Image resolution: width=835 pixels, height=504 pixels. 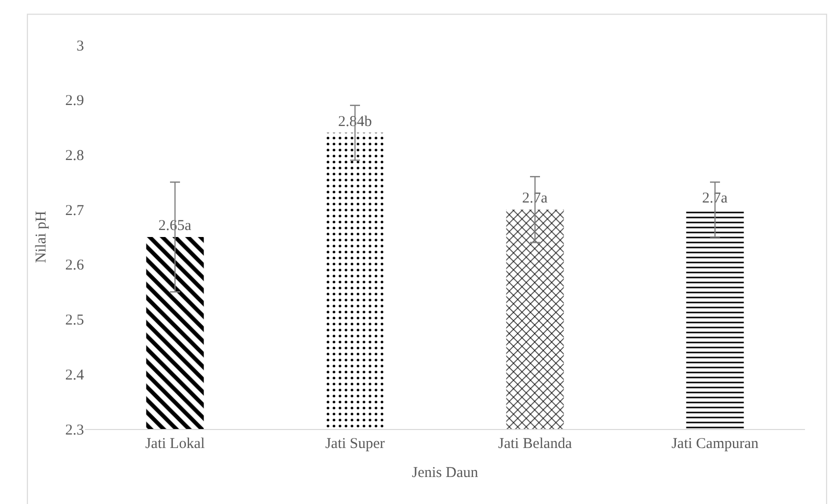 I want to click on y-tick-label: 2.4, so click(x=74, y=375).